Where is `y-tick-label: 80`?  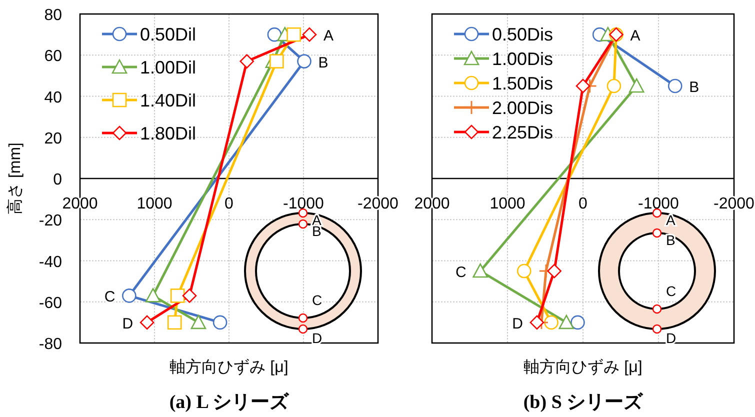 y-tick-label: 80 is located at coordinates (53, 15).